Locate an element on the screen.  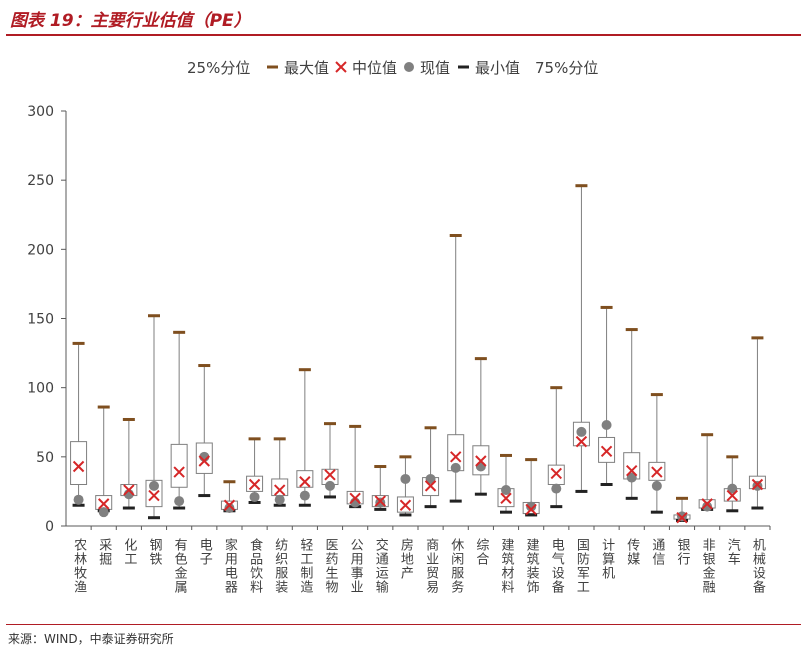
legend-item: 中位值 is located at coordinates (366, 68).